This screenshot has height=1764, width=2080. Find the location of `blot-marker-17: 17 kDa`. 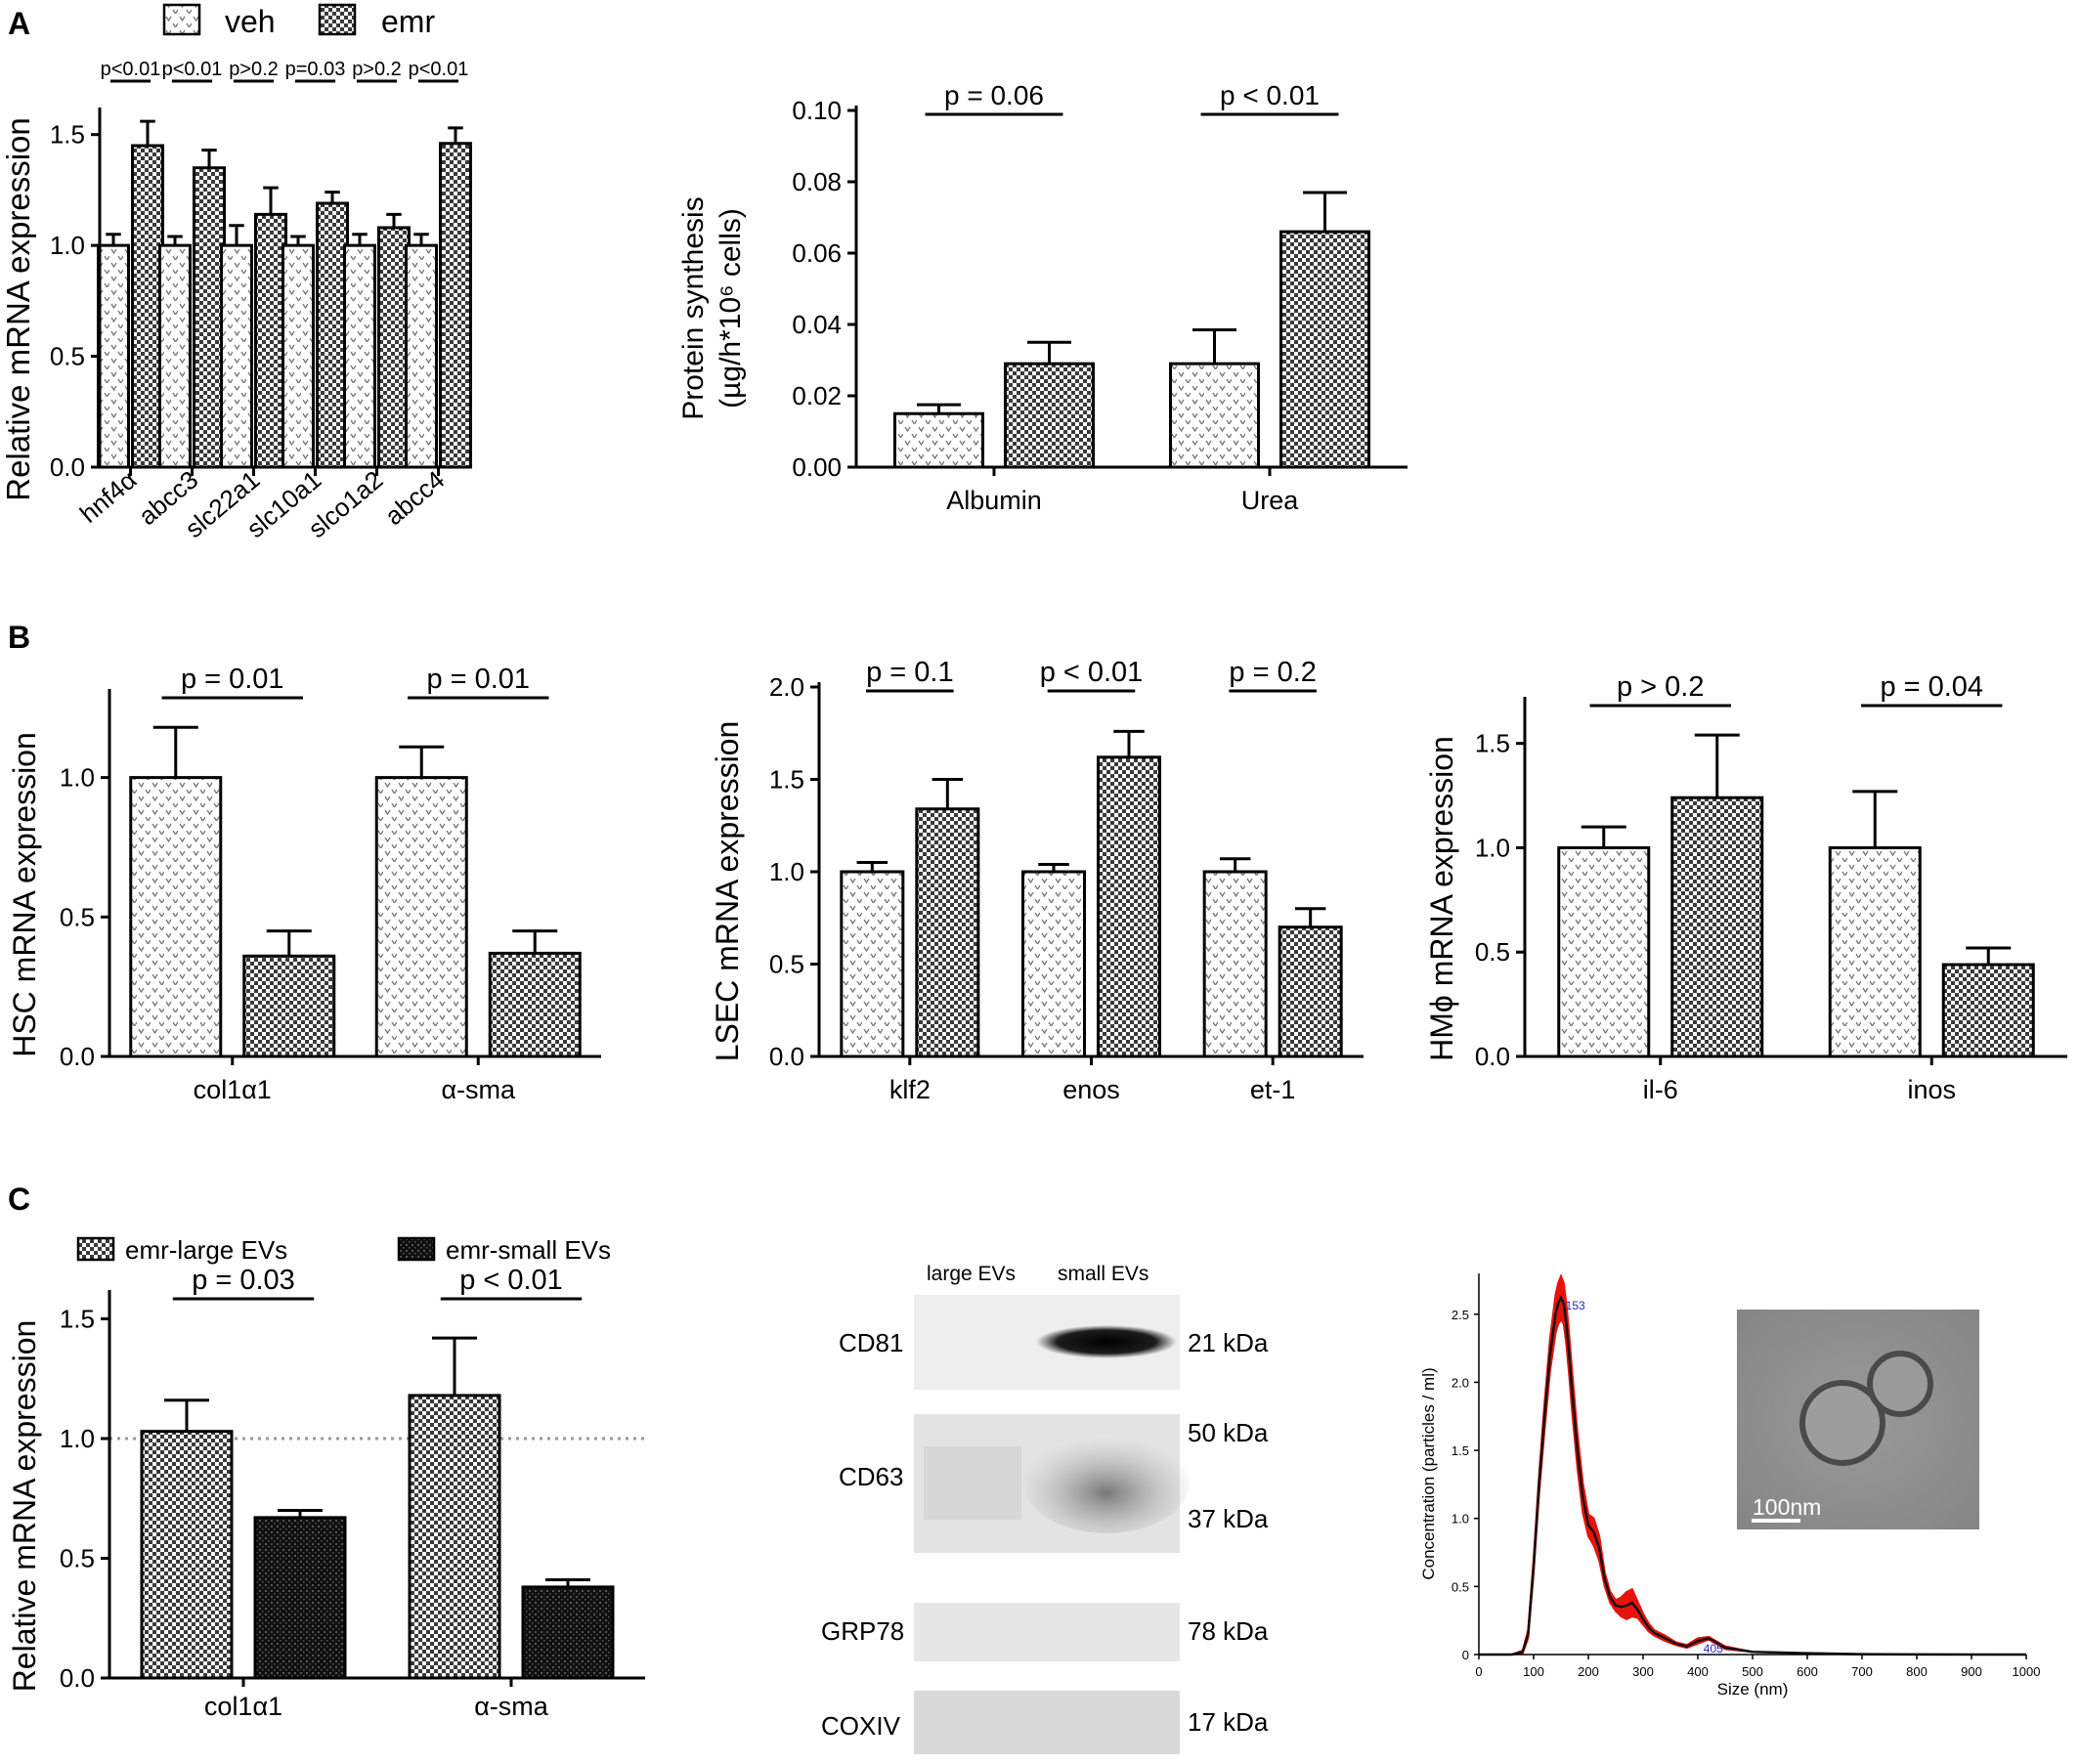

blot-marker-17: 17 kDa is located at coordinates (1228, 1722).